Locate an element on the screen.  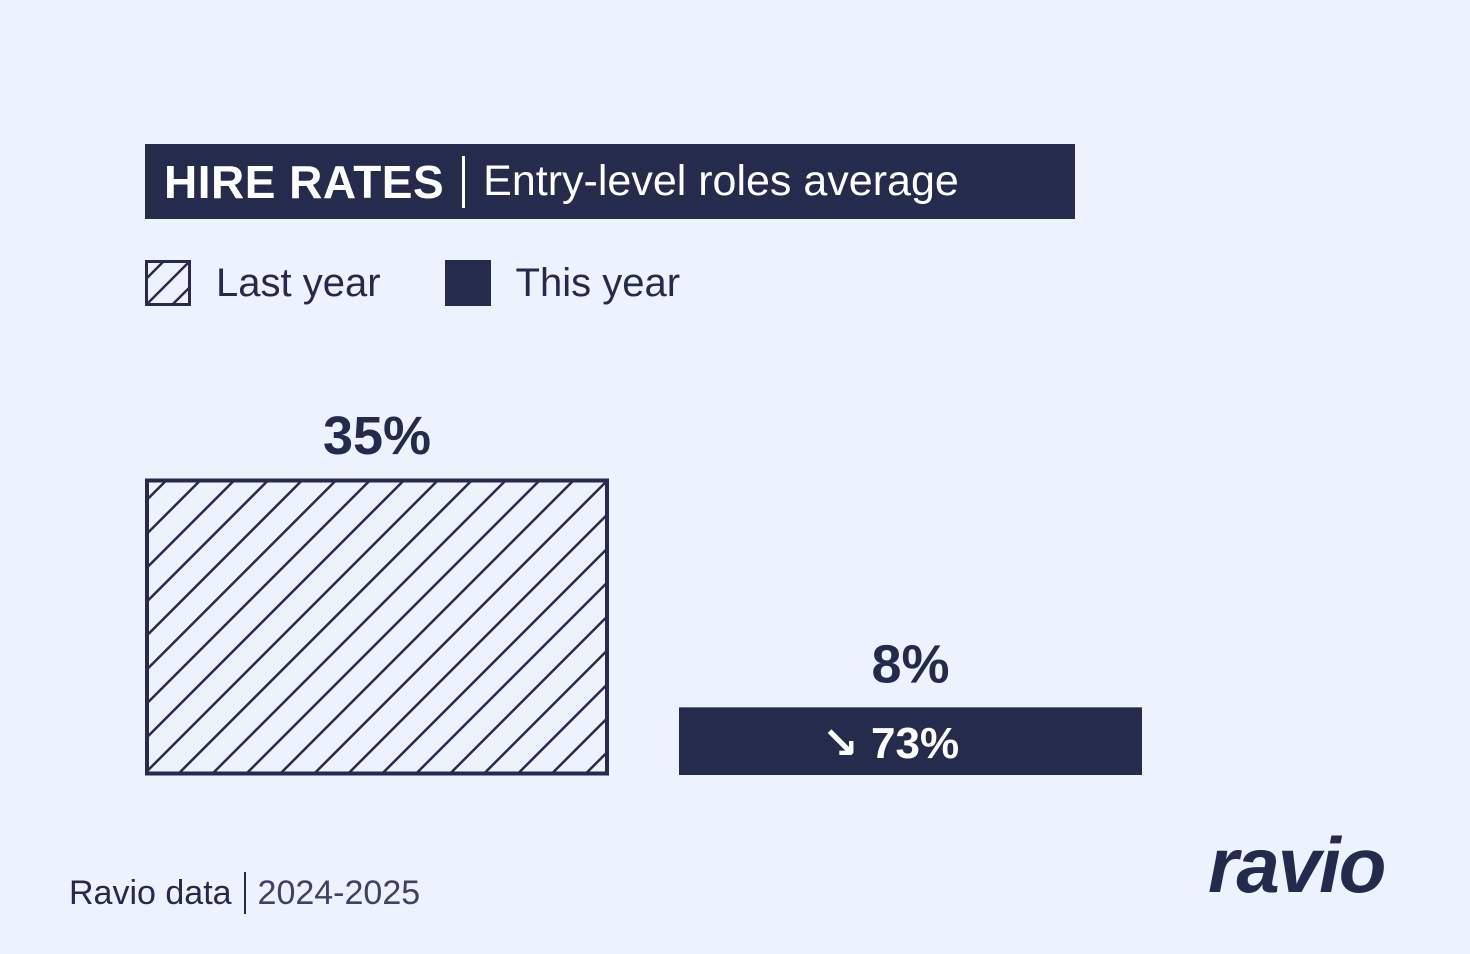
footer-source: Ravio data 2024-2025 is located at coordinates (244, 893).